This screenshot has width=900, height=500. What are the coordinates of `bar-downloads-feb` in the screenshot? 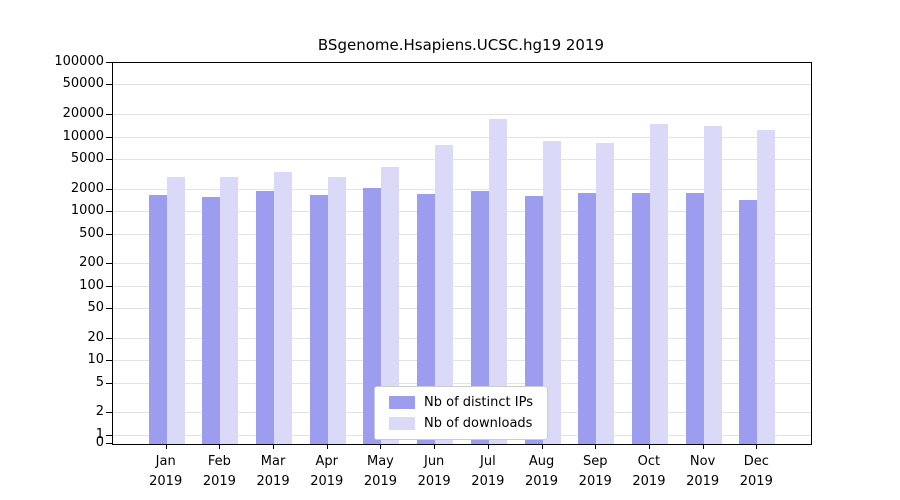 It's located at (229, 310).